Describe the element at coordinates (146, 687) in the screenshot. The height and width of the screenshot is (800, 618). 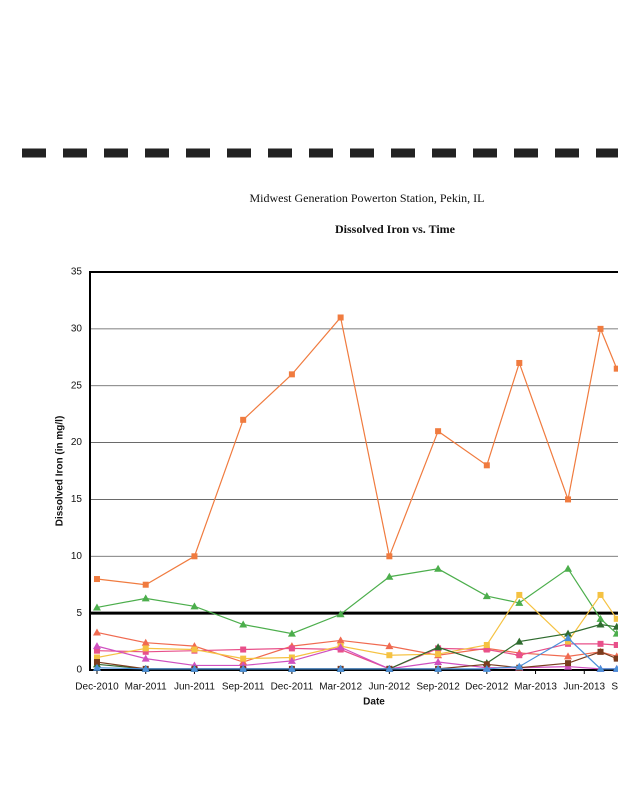
I see `x-tick-label: Mar-2011` at that location.